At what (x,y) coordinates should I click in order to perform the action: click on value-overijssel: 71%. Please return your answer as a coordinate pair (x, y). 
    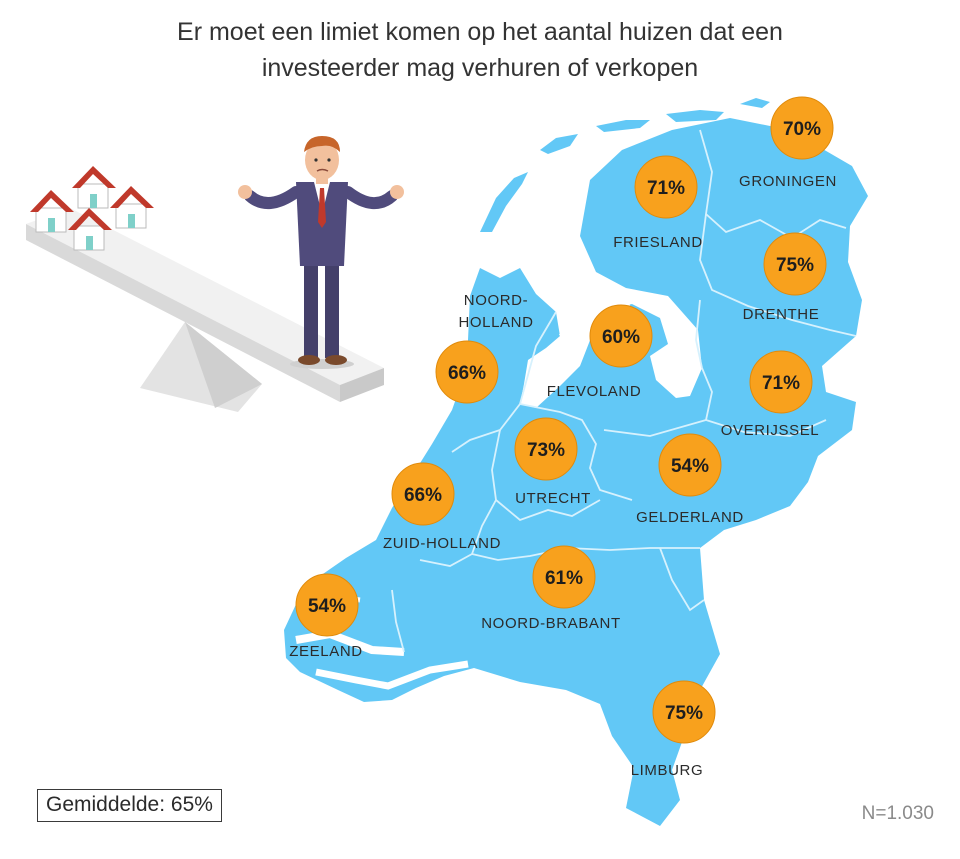
    Looking at the image, I should click on (781, 383).